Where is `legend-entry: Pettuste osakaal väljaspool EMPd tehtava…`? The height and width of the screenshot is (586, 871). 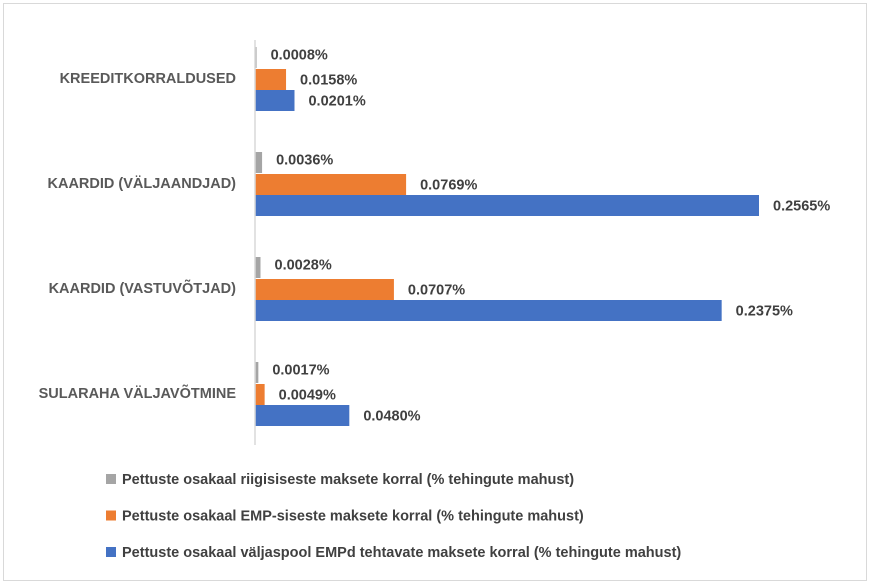 legend-entry: Pettuste osakaal väljaspool EMPd tehtava… is located at coordinates (401, 553).